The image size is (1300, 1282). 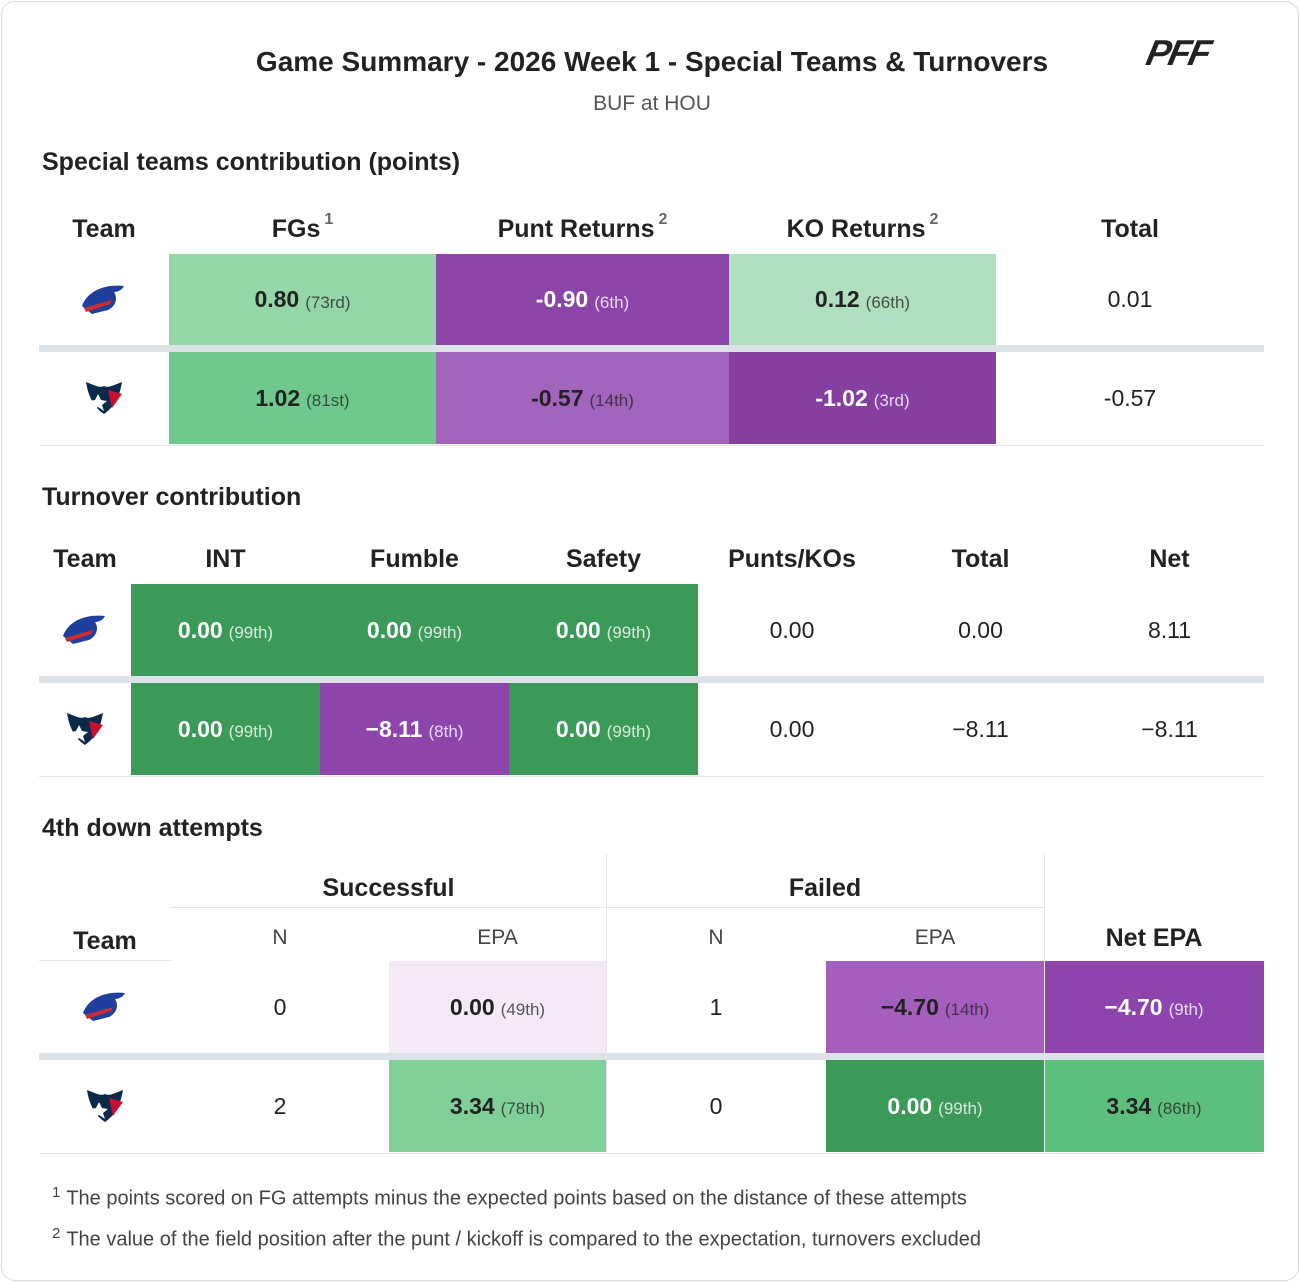 I want to click on cell-rank: (14th), so click(x=967, y=1009).